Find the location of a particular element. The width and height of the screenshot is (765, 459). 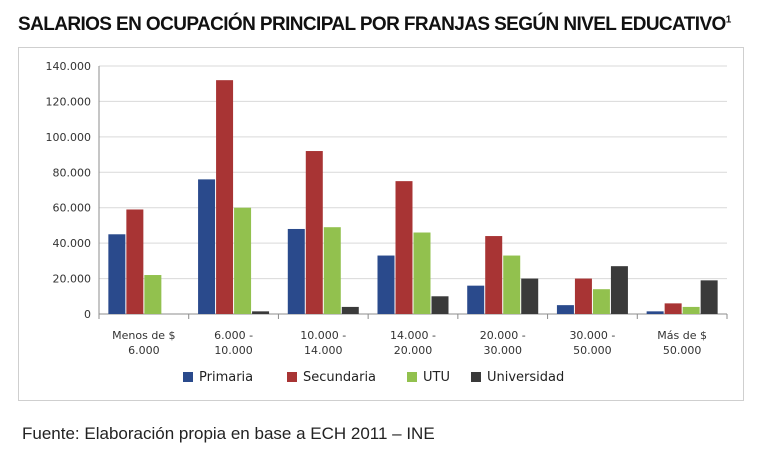

y-tick-label: 0 is located at coordinates (87, 314).